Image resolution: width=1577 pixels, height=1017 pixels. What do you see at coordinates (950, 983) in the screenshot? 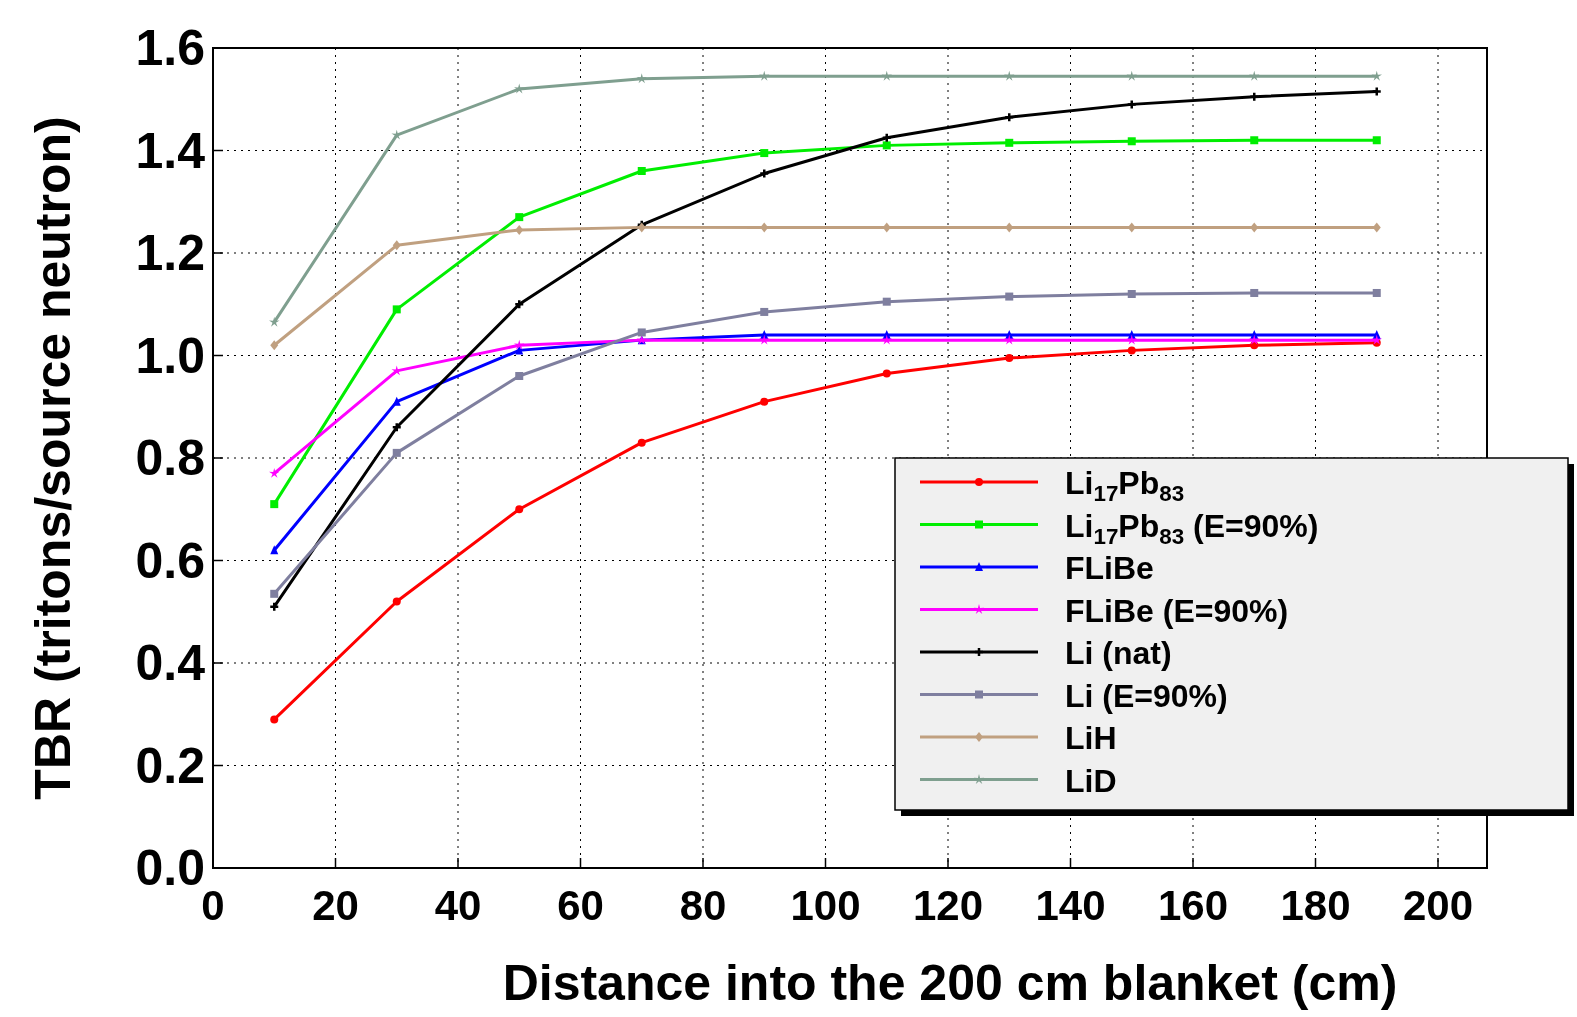
I see `x-axis-title: Distance into the 200 cm blanket (cm)` at bounding box center [950, 983].